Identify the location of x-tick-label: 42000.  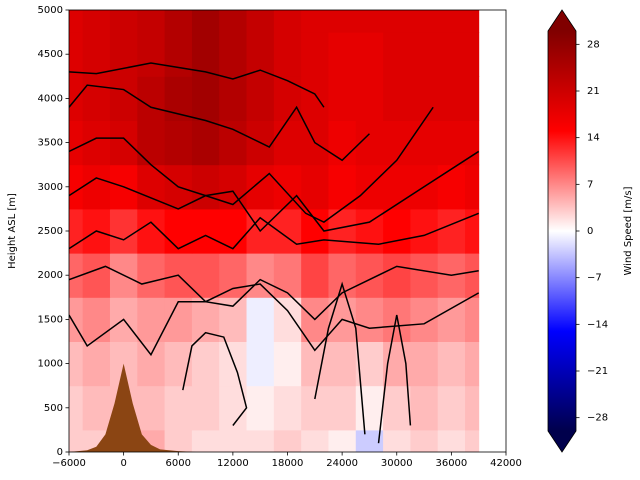
(506, 463).